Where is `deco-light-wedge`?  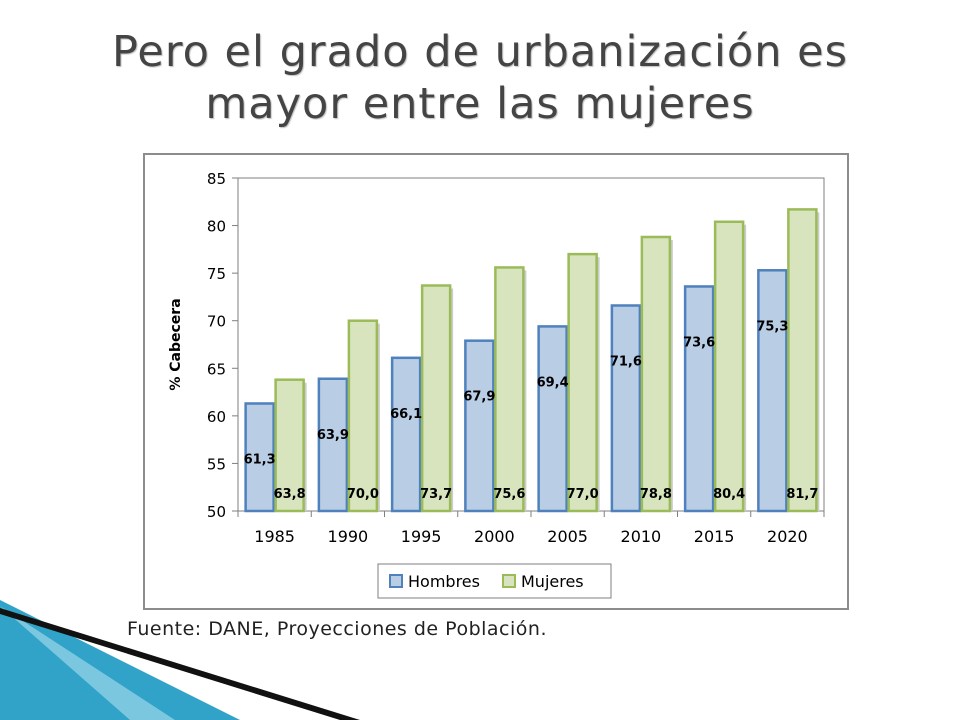 deco-light-wedge is located at coordinates (87, 663).